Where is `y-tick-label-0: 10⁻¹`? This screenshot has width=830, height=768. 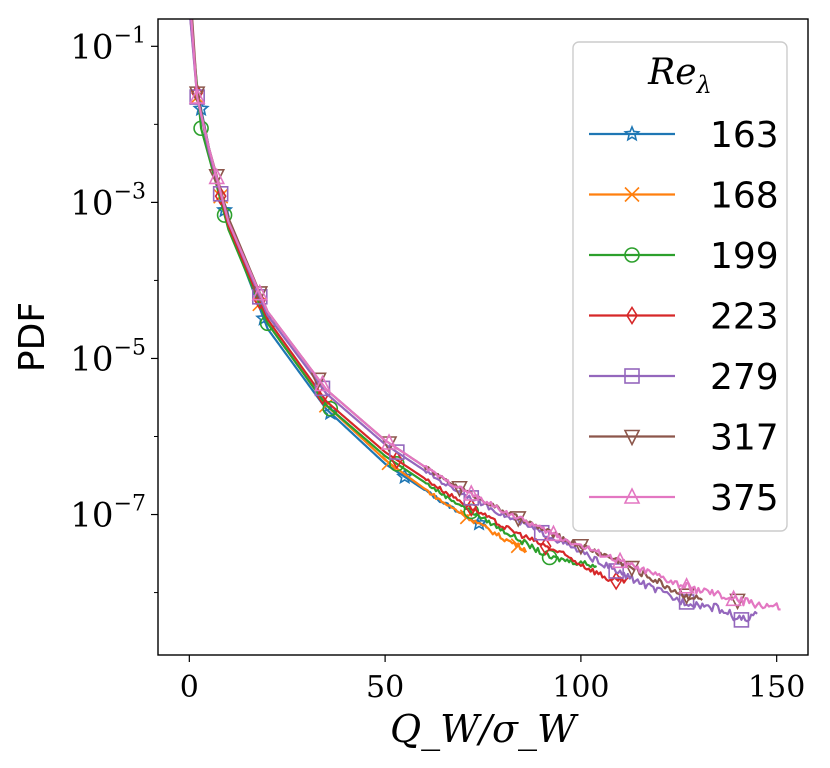 y-tick-label-0: 10⁻¹ is located at coordinates (108, 45).